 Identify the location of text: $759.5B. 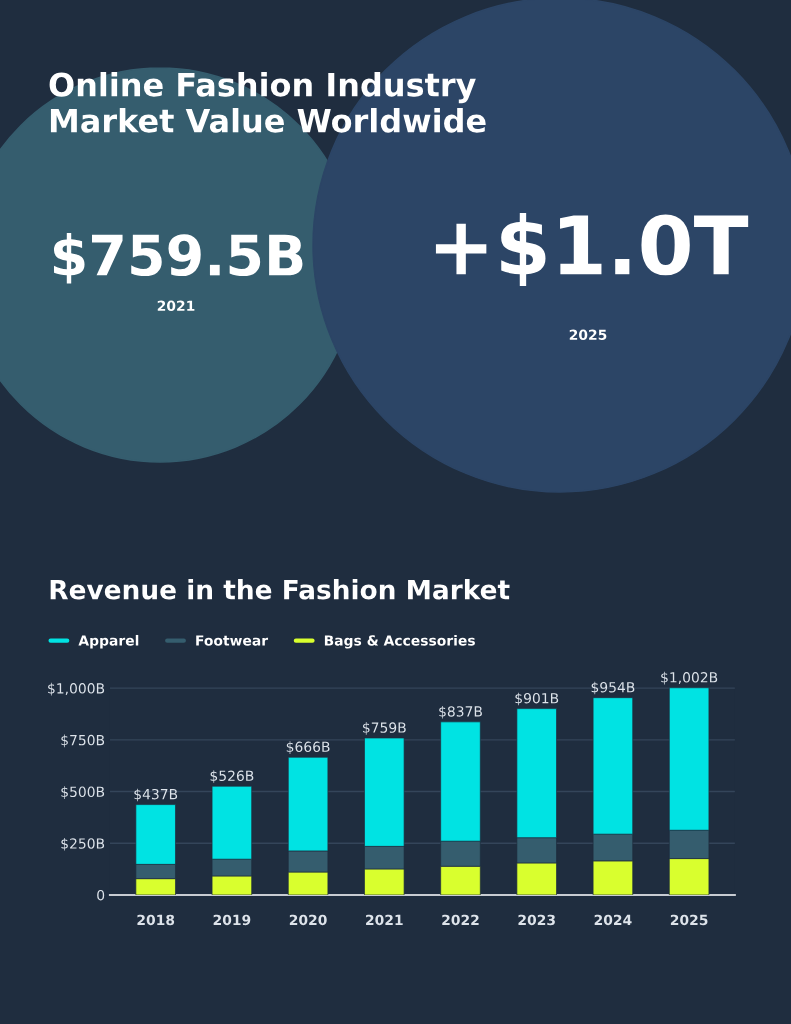
(178, 258).